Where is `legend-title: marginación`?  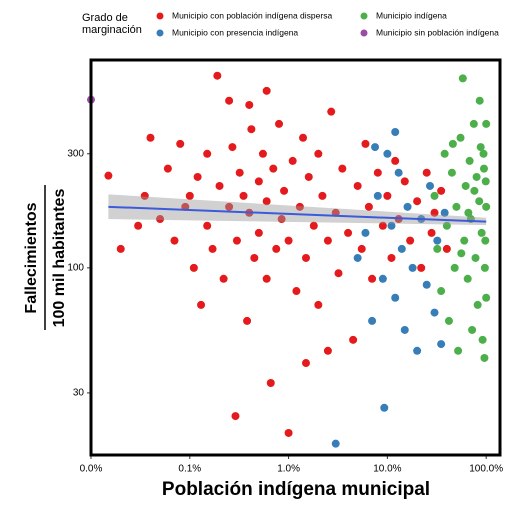 legend-title: marginación is located at coordinates (112, 30).